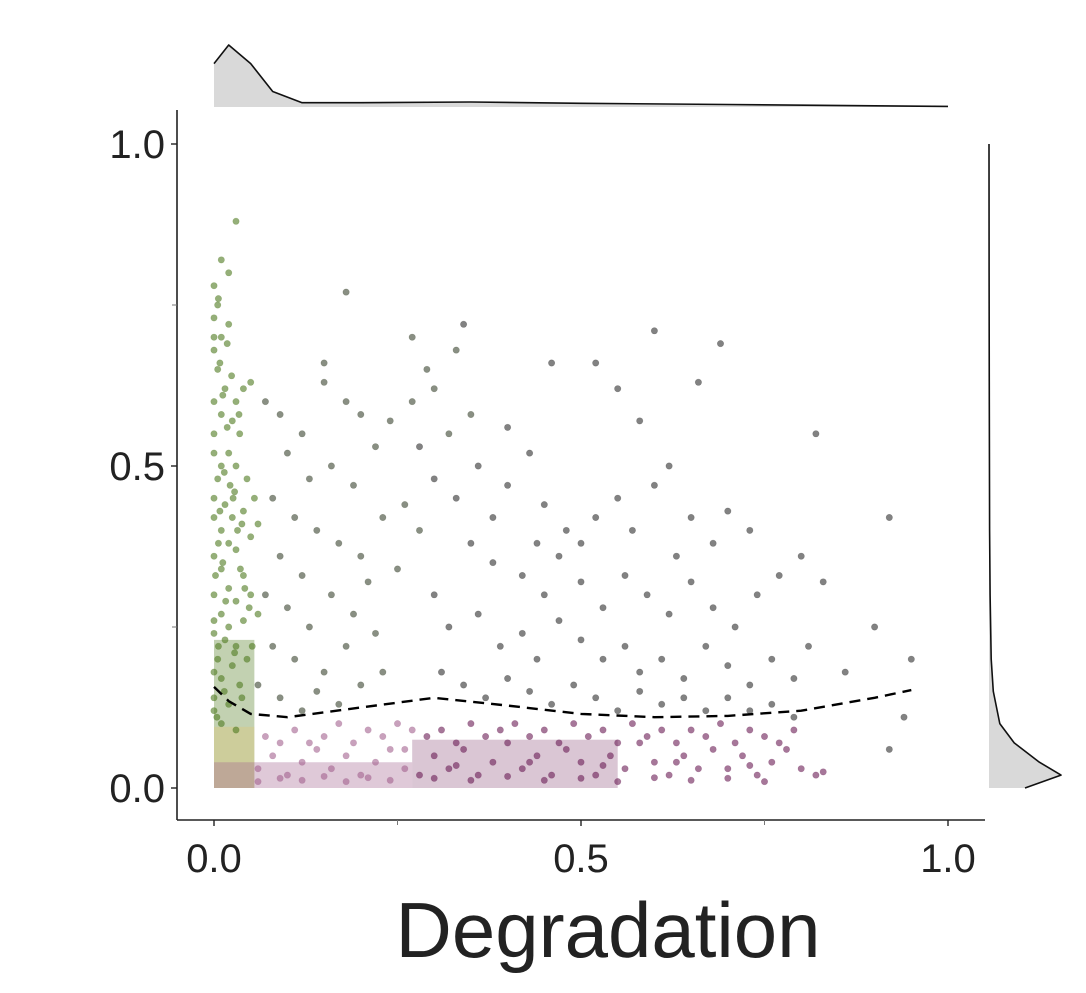 This screenshot has height=993, width=1086. I want to click on background-bands, so click(416, 713).